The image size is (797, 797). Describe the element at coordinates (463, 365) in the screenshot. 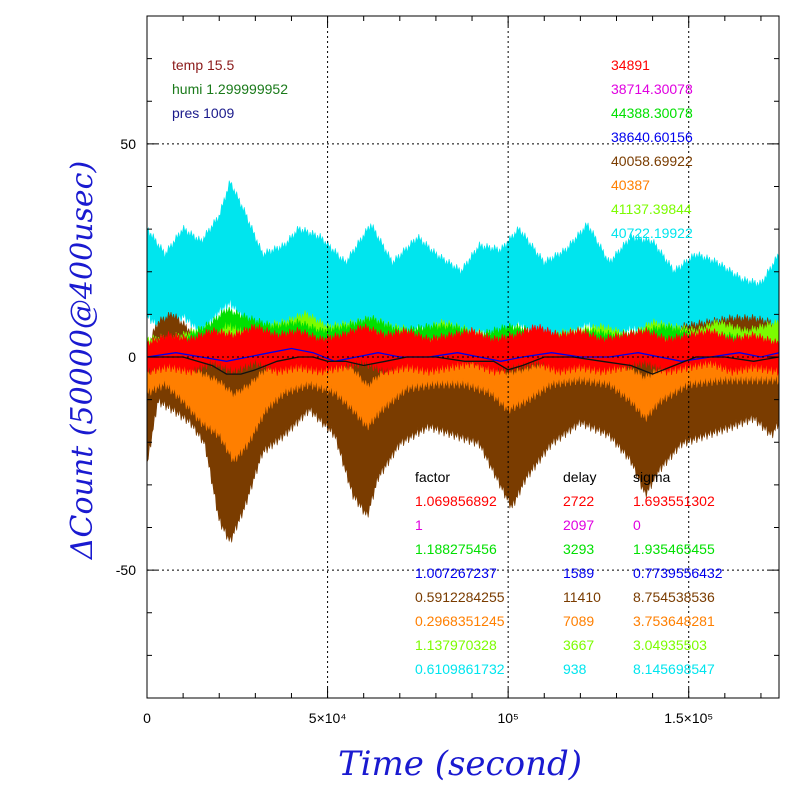

I see `line-black` at that location.